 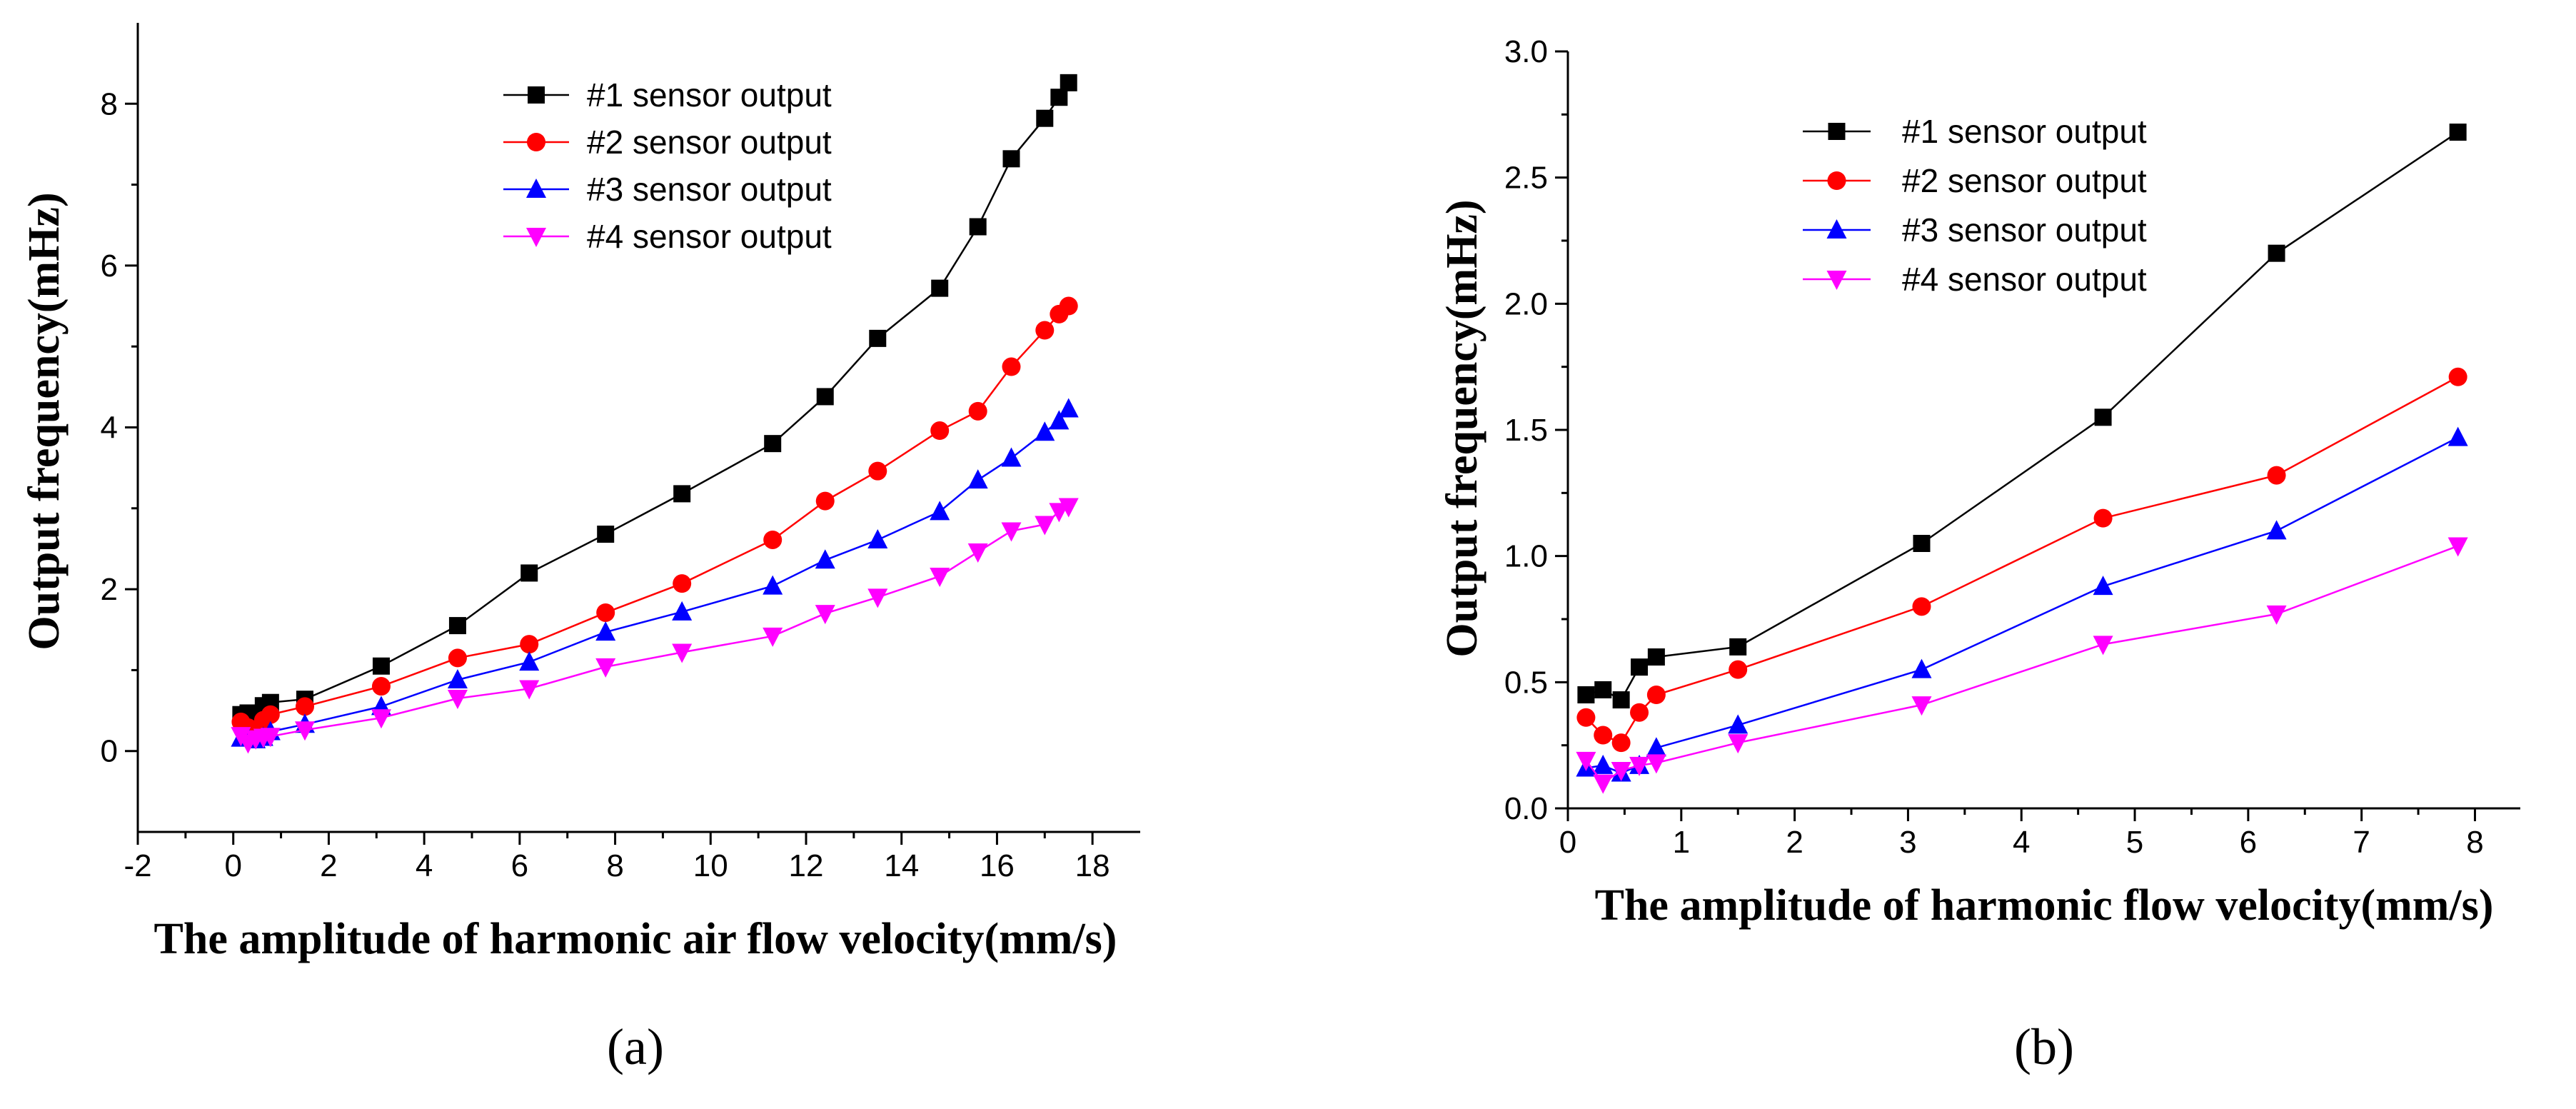 What do you see at coordinates (710, 142) in the screenshot?
I see `legend-entry: #2 sensor output` at bounding box center [710, 142].